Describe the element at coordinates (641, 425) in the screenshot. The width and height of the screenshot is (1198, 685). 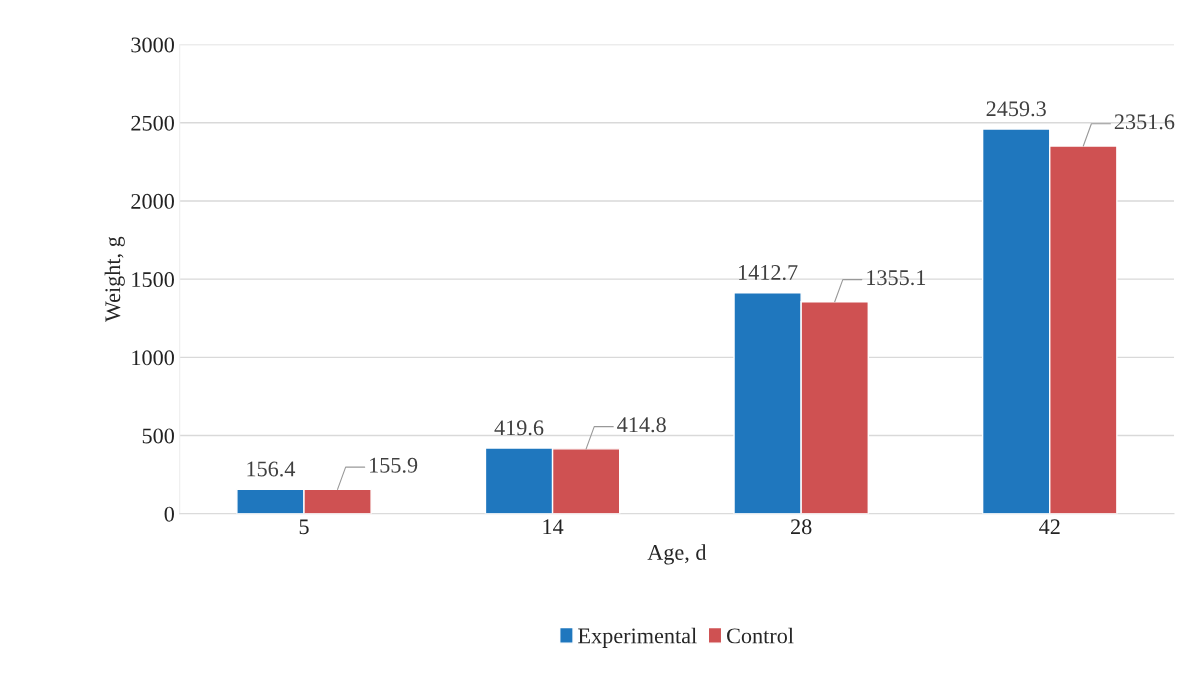
I see `data-label: 414.8` at that location.